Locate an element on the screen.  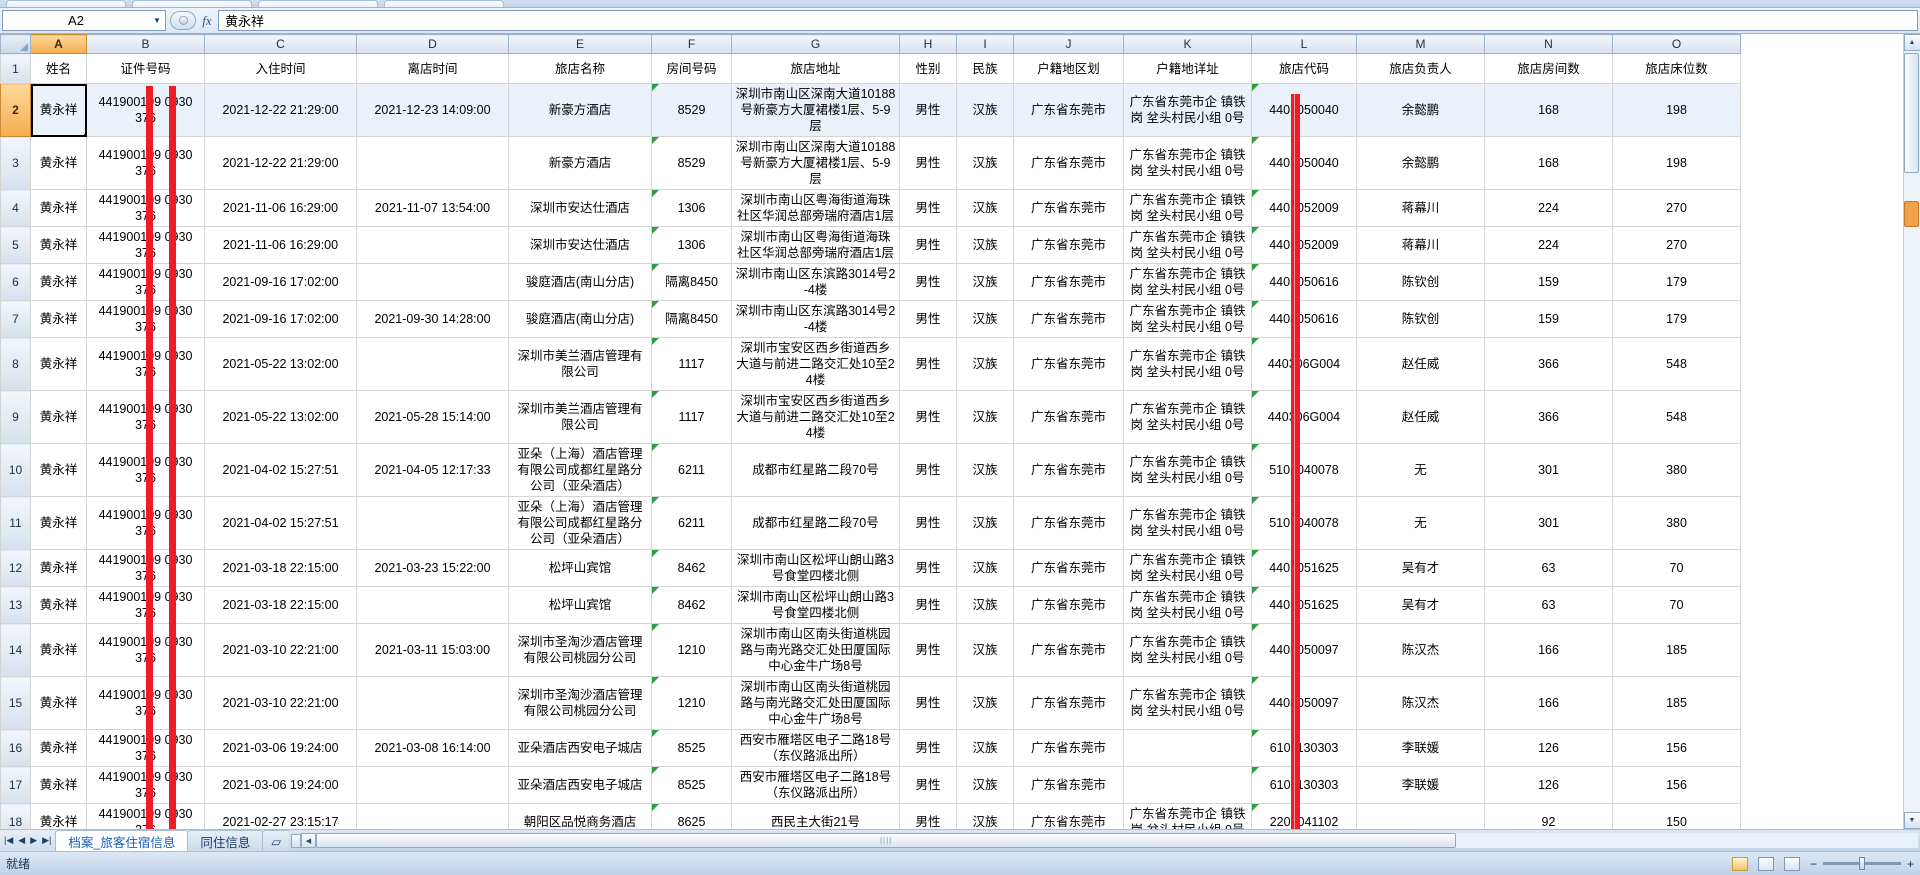
sheet-tab-archive: 档案_旅客住宿信息 is located at coordinates (122, 840).